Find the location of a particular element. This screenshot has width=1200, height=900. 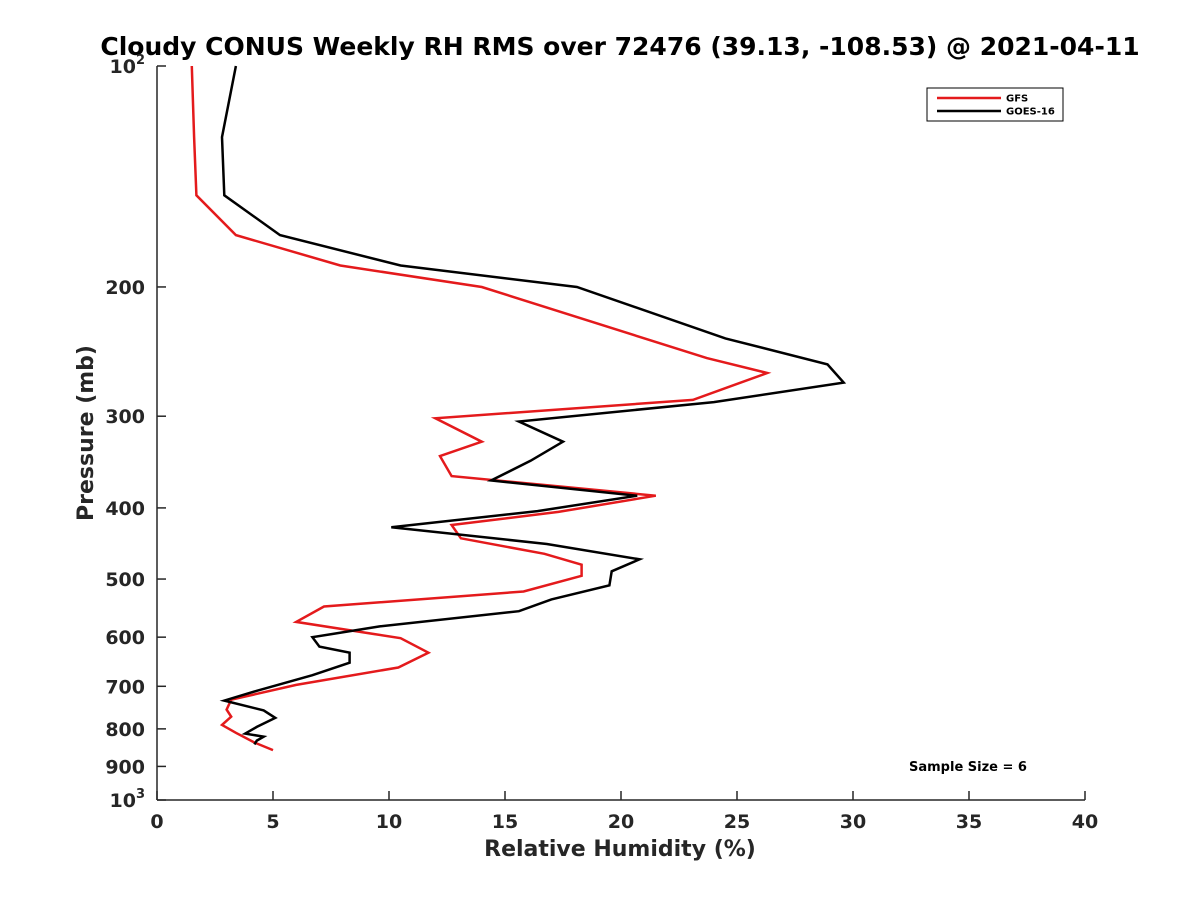

x-tick-label: 25 is located at coordinates (737, 822).